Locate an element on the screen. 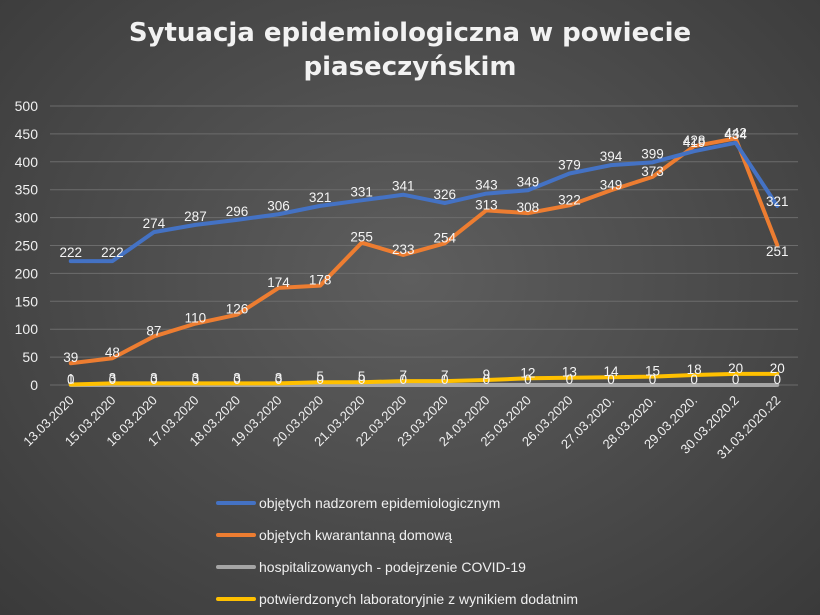 This screenshot has width=820, height=615. data-label: 15 is located at coordinates (652, 371).